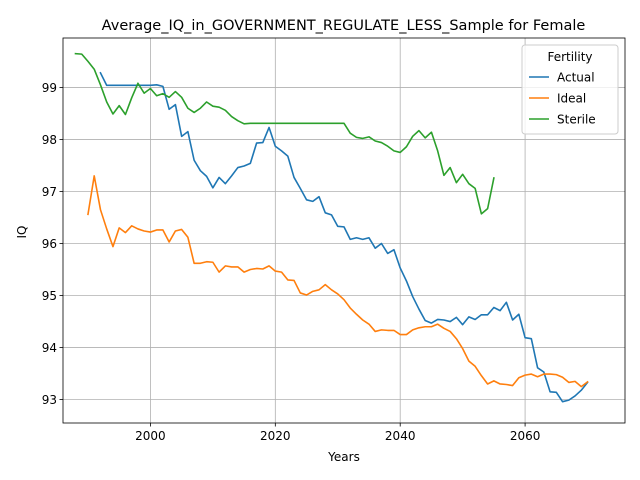 The width and height of the screenshot is (640, 480). Describe the element at coordinates (150, 436) in the screenshot. I see `x-tick-label: 2000` at that location.